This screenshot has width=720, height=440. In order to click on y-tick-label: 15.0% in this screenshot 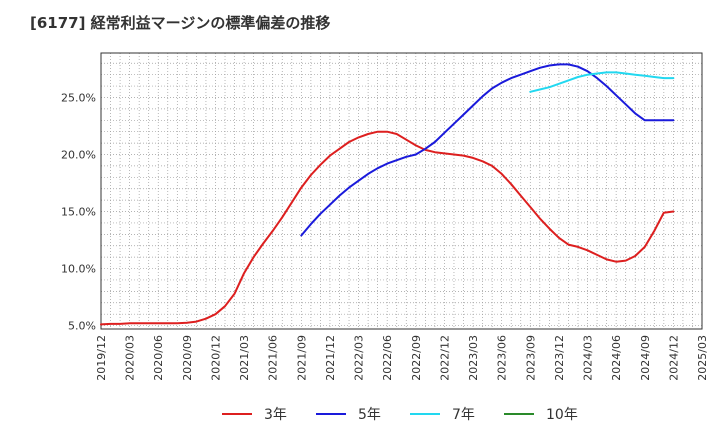, I will do `click(78, 212)`.